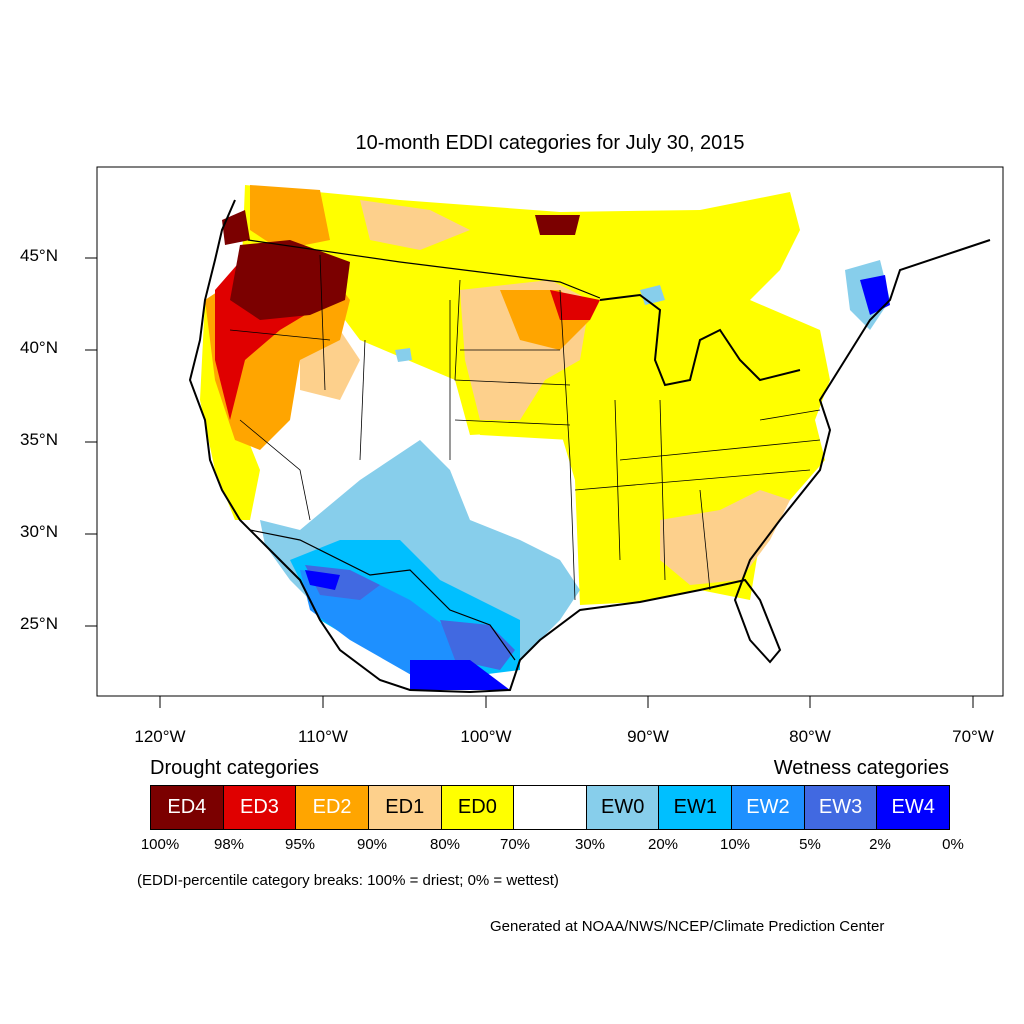  I want to click on legend-box-ew1: EW1, so click(696, 807).